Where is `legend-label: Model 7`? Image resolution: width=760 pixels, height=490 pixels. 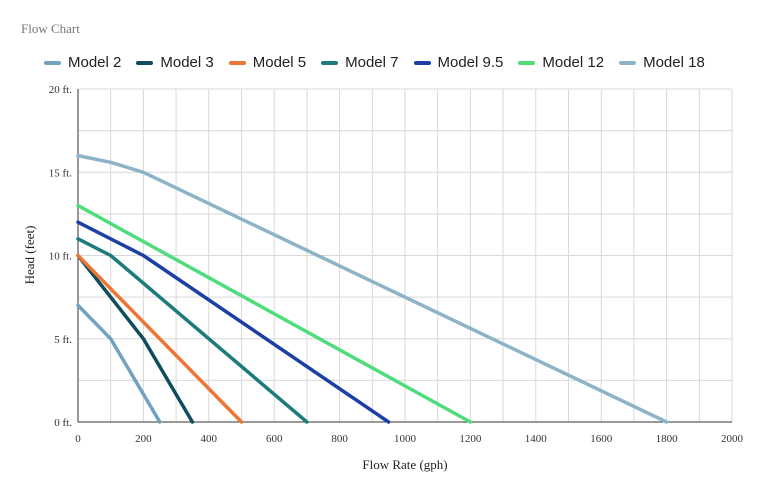
legend-label: Model 7 is located at coordinates (372, 62).